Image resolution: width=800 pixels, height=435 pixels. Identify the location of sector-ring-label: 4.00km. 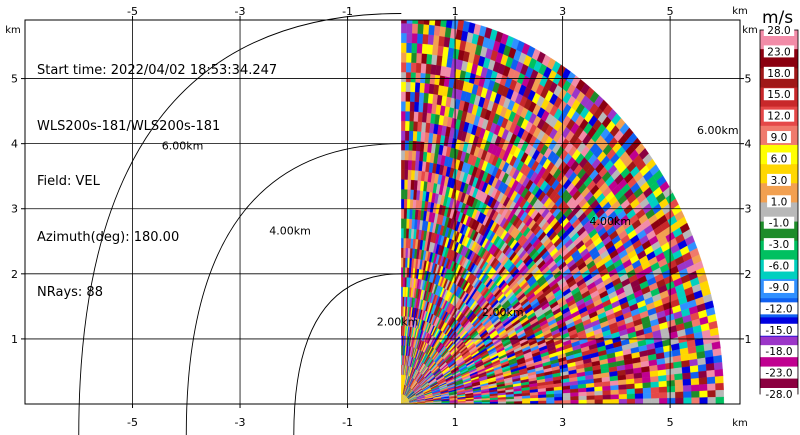
(610, 221).